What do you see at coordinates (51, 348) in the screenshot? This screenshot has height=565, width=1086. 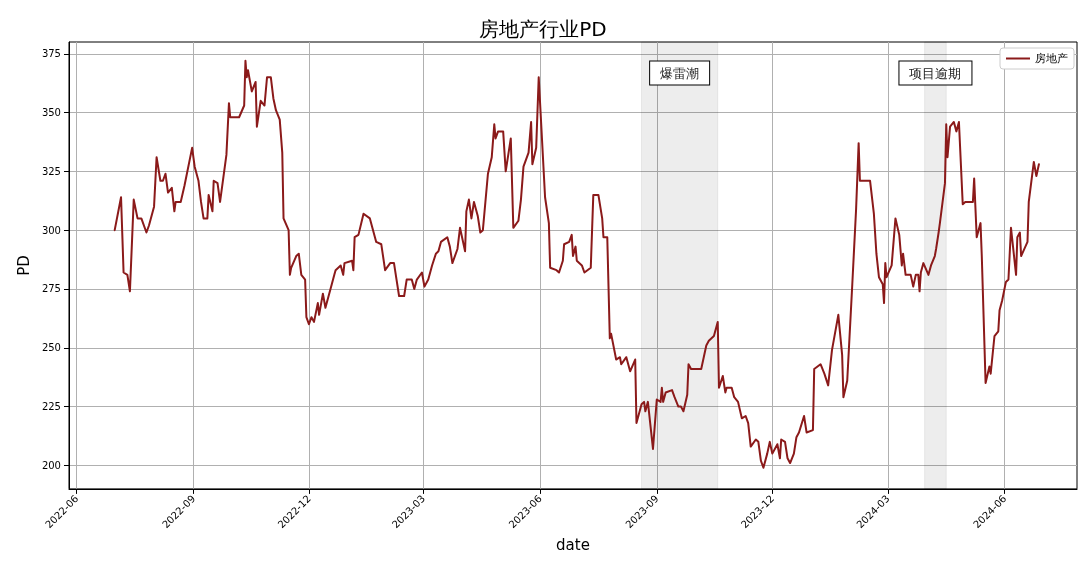 I see `y-tick-label: 250` at bounding box center [51, 348].